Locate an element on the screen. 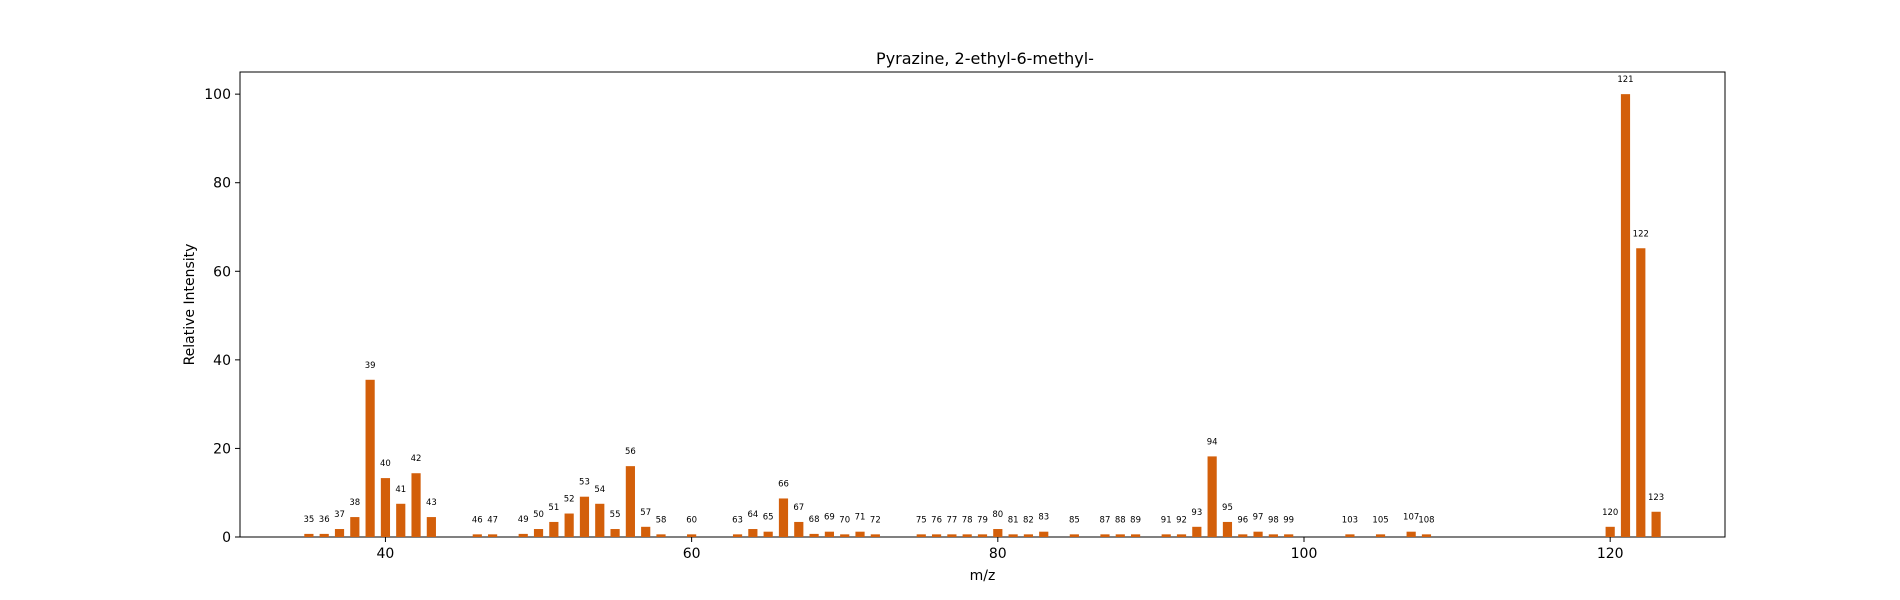 The width and height of the screenshot is (1900, 600). y-axis: 0 20 40 60 80 100 is located at coordinates (222, 316).